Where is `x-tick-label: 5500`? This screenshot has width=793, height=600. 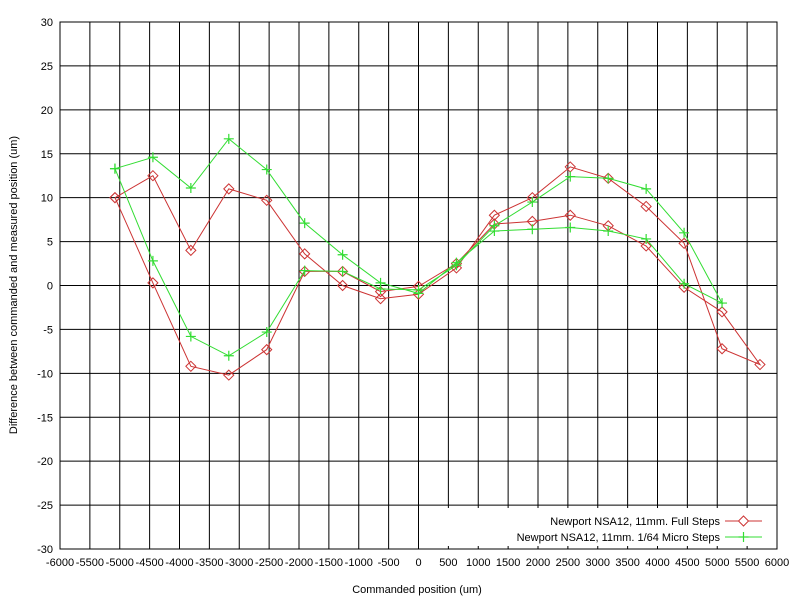 x-tick-label: 5500 is located at coordinates (747, 563).